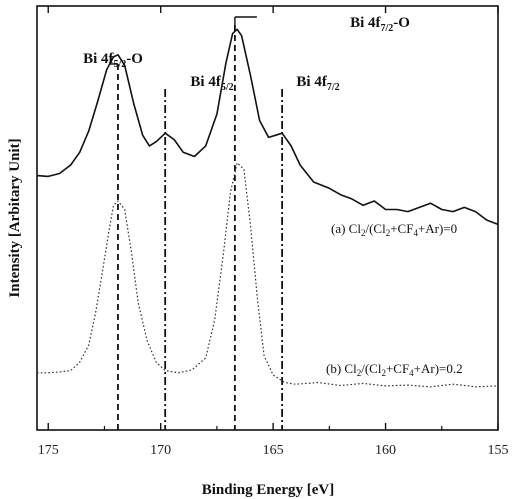  Describe the element at coordinates (160, 450) in the screenshot. I see `x-tick-label: 170` at that location.